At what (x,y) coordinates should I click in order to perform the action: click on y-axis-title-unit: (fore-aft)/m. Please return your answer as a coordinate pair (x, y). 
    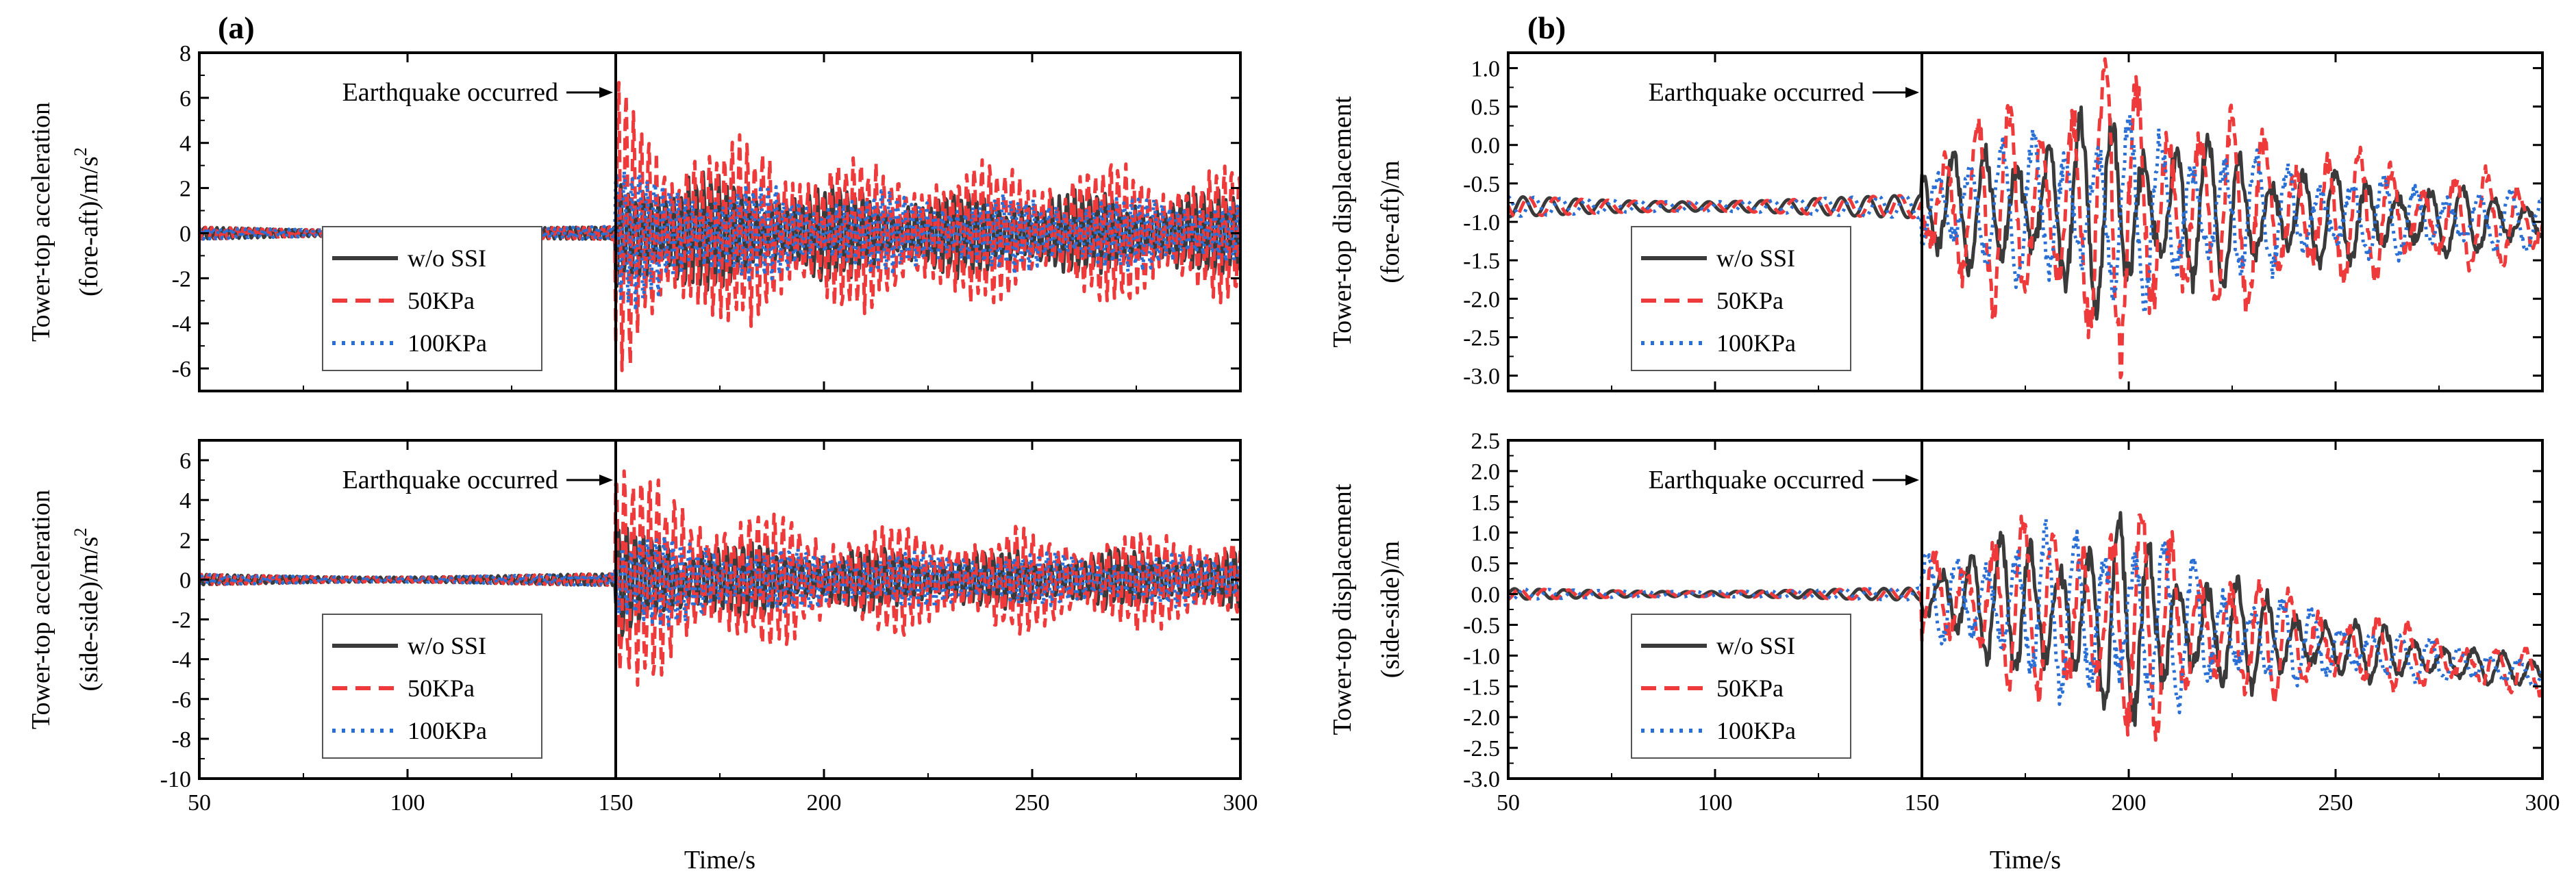
    Looking at the image, I should click on (1390, 222).